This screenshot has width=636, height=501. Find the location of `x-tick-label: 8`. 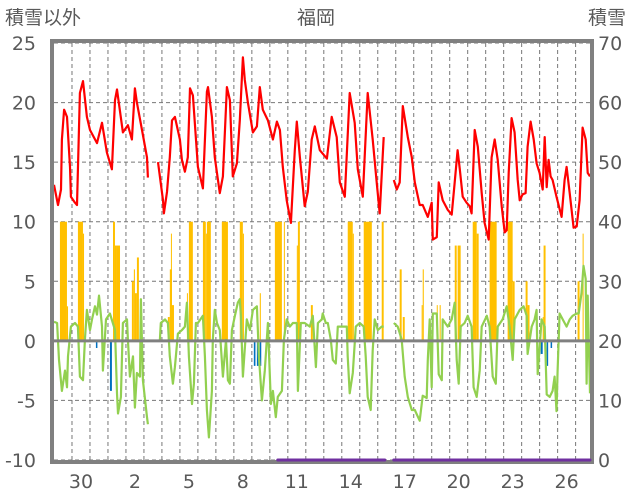

x-tick-label: 8 is located at coordinates (243, 482).